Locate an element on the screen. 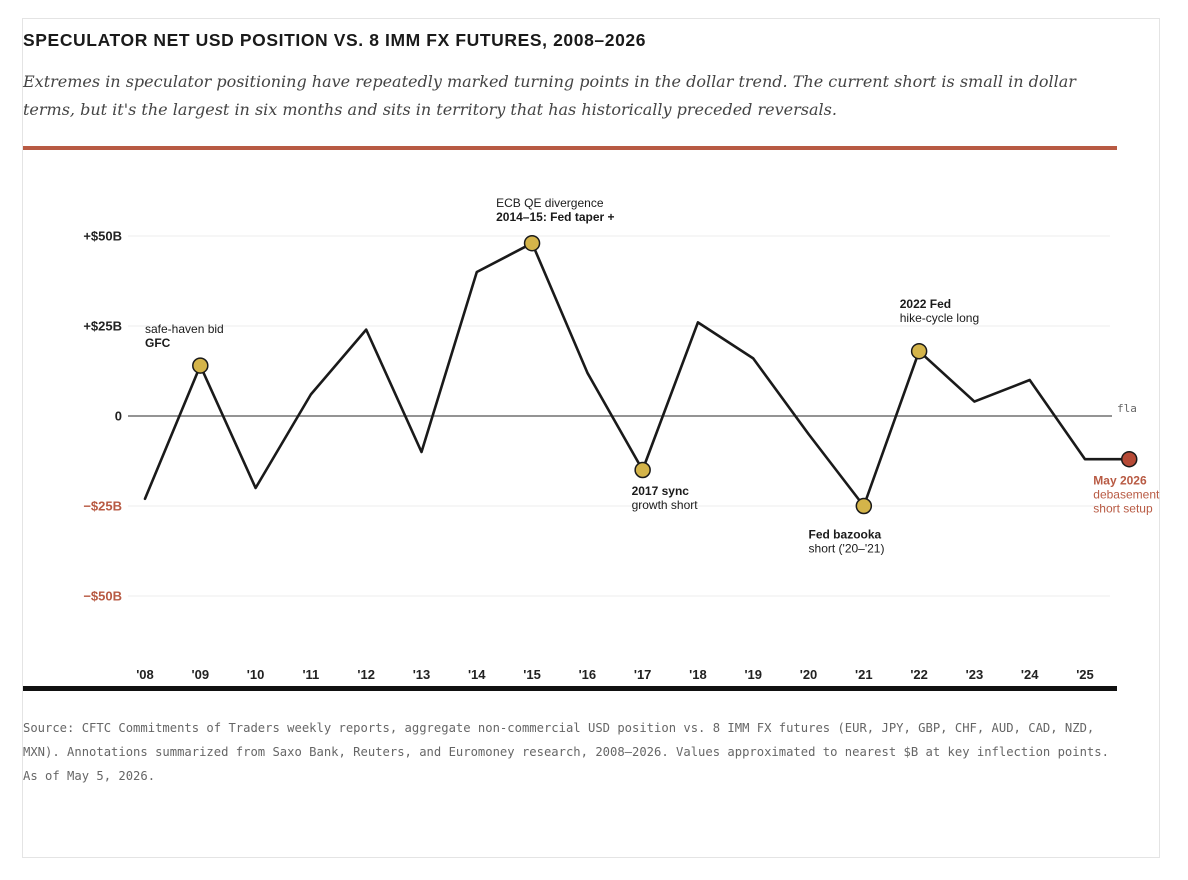 The width and height of the screenshot is (1188, 880). footer-rule is located at coordinates (570, 688).